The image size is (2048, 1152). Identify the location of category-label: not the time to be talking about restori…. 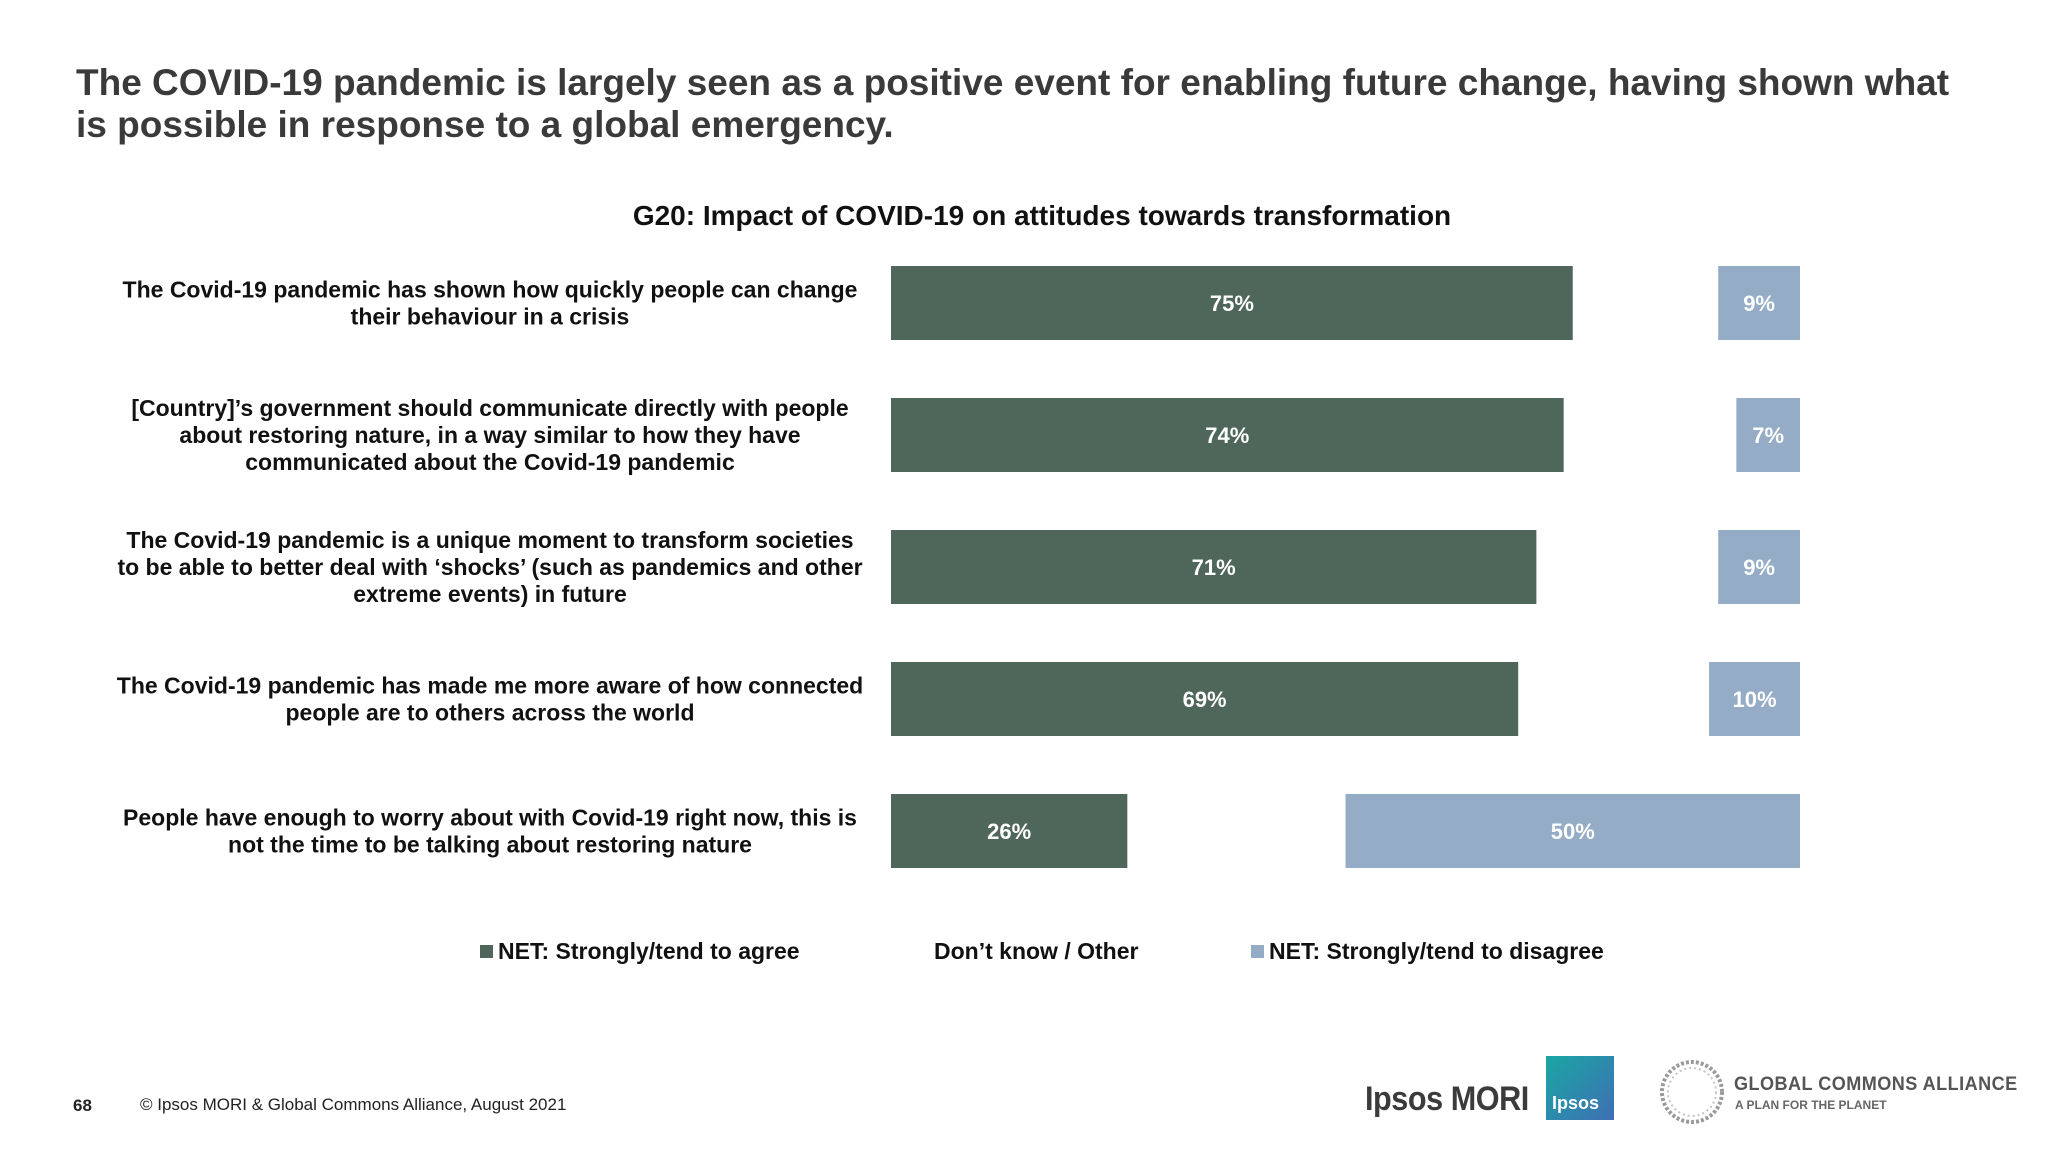
(490, 845).